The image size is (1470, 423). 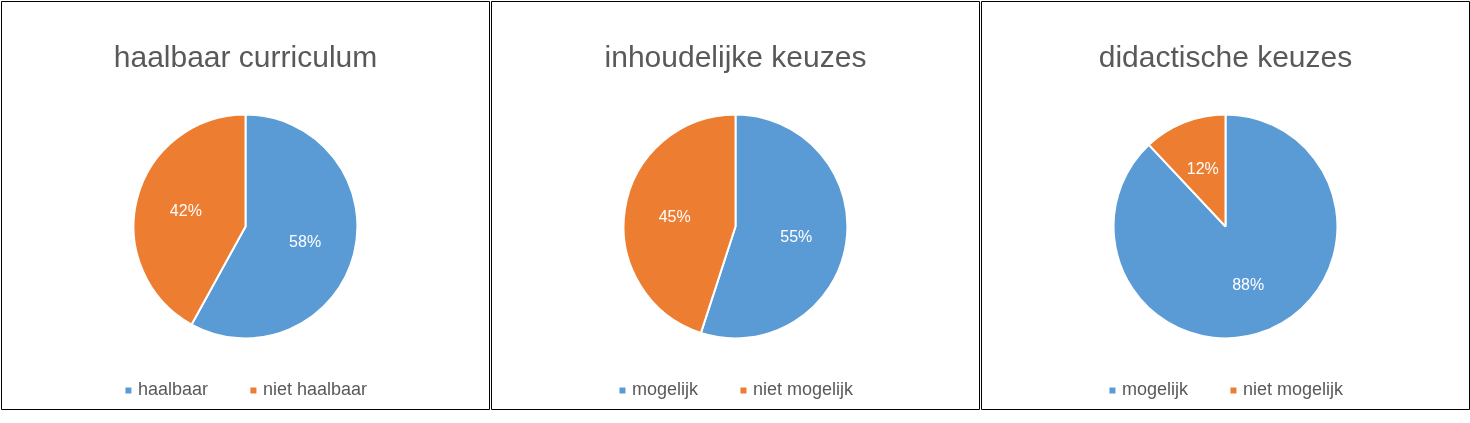 I want to click on data-label: 45%, so click(x=674, y=217).